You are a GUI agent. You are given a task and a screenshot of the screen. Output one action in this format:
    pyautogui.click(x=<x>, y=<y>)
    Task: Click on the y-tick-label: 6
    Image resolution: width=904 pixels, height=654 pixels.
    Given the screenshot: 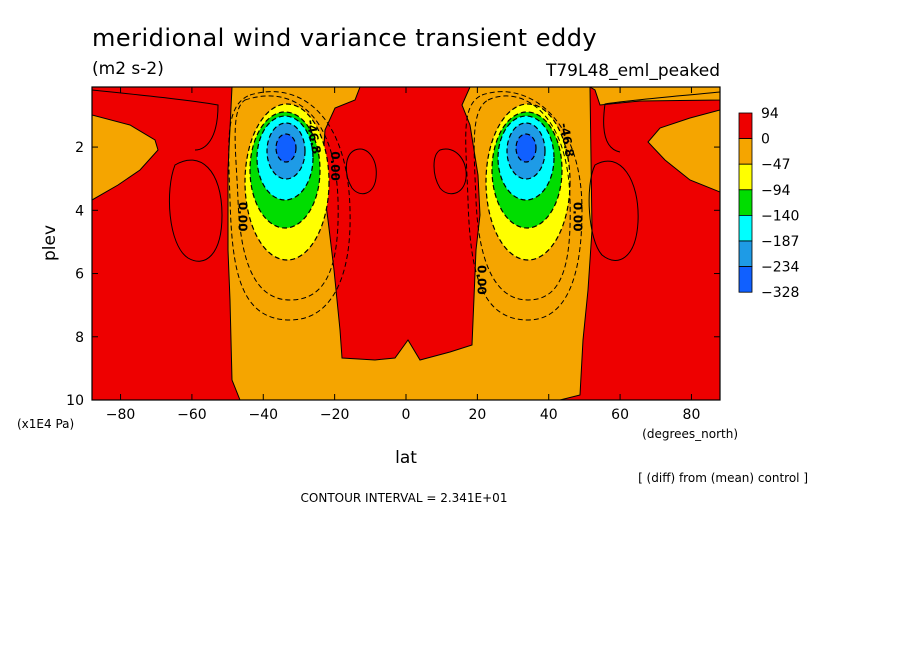 What is the action you would take?
    pyautogui.click(x=79, y=275)
    